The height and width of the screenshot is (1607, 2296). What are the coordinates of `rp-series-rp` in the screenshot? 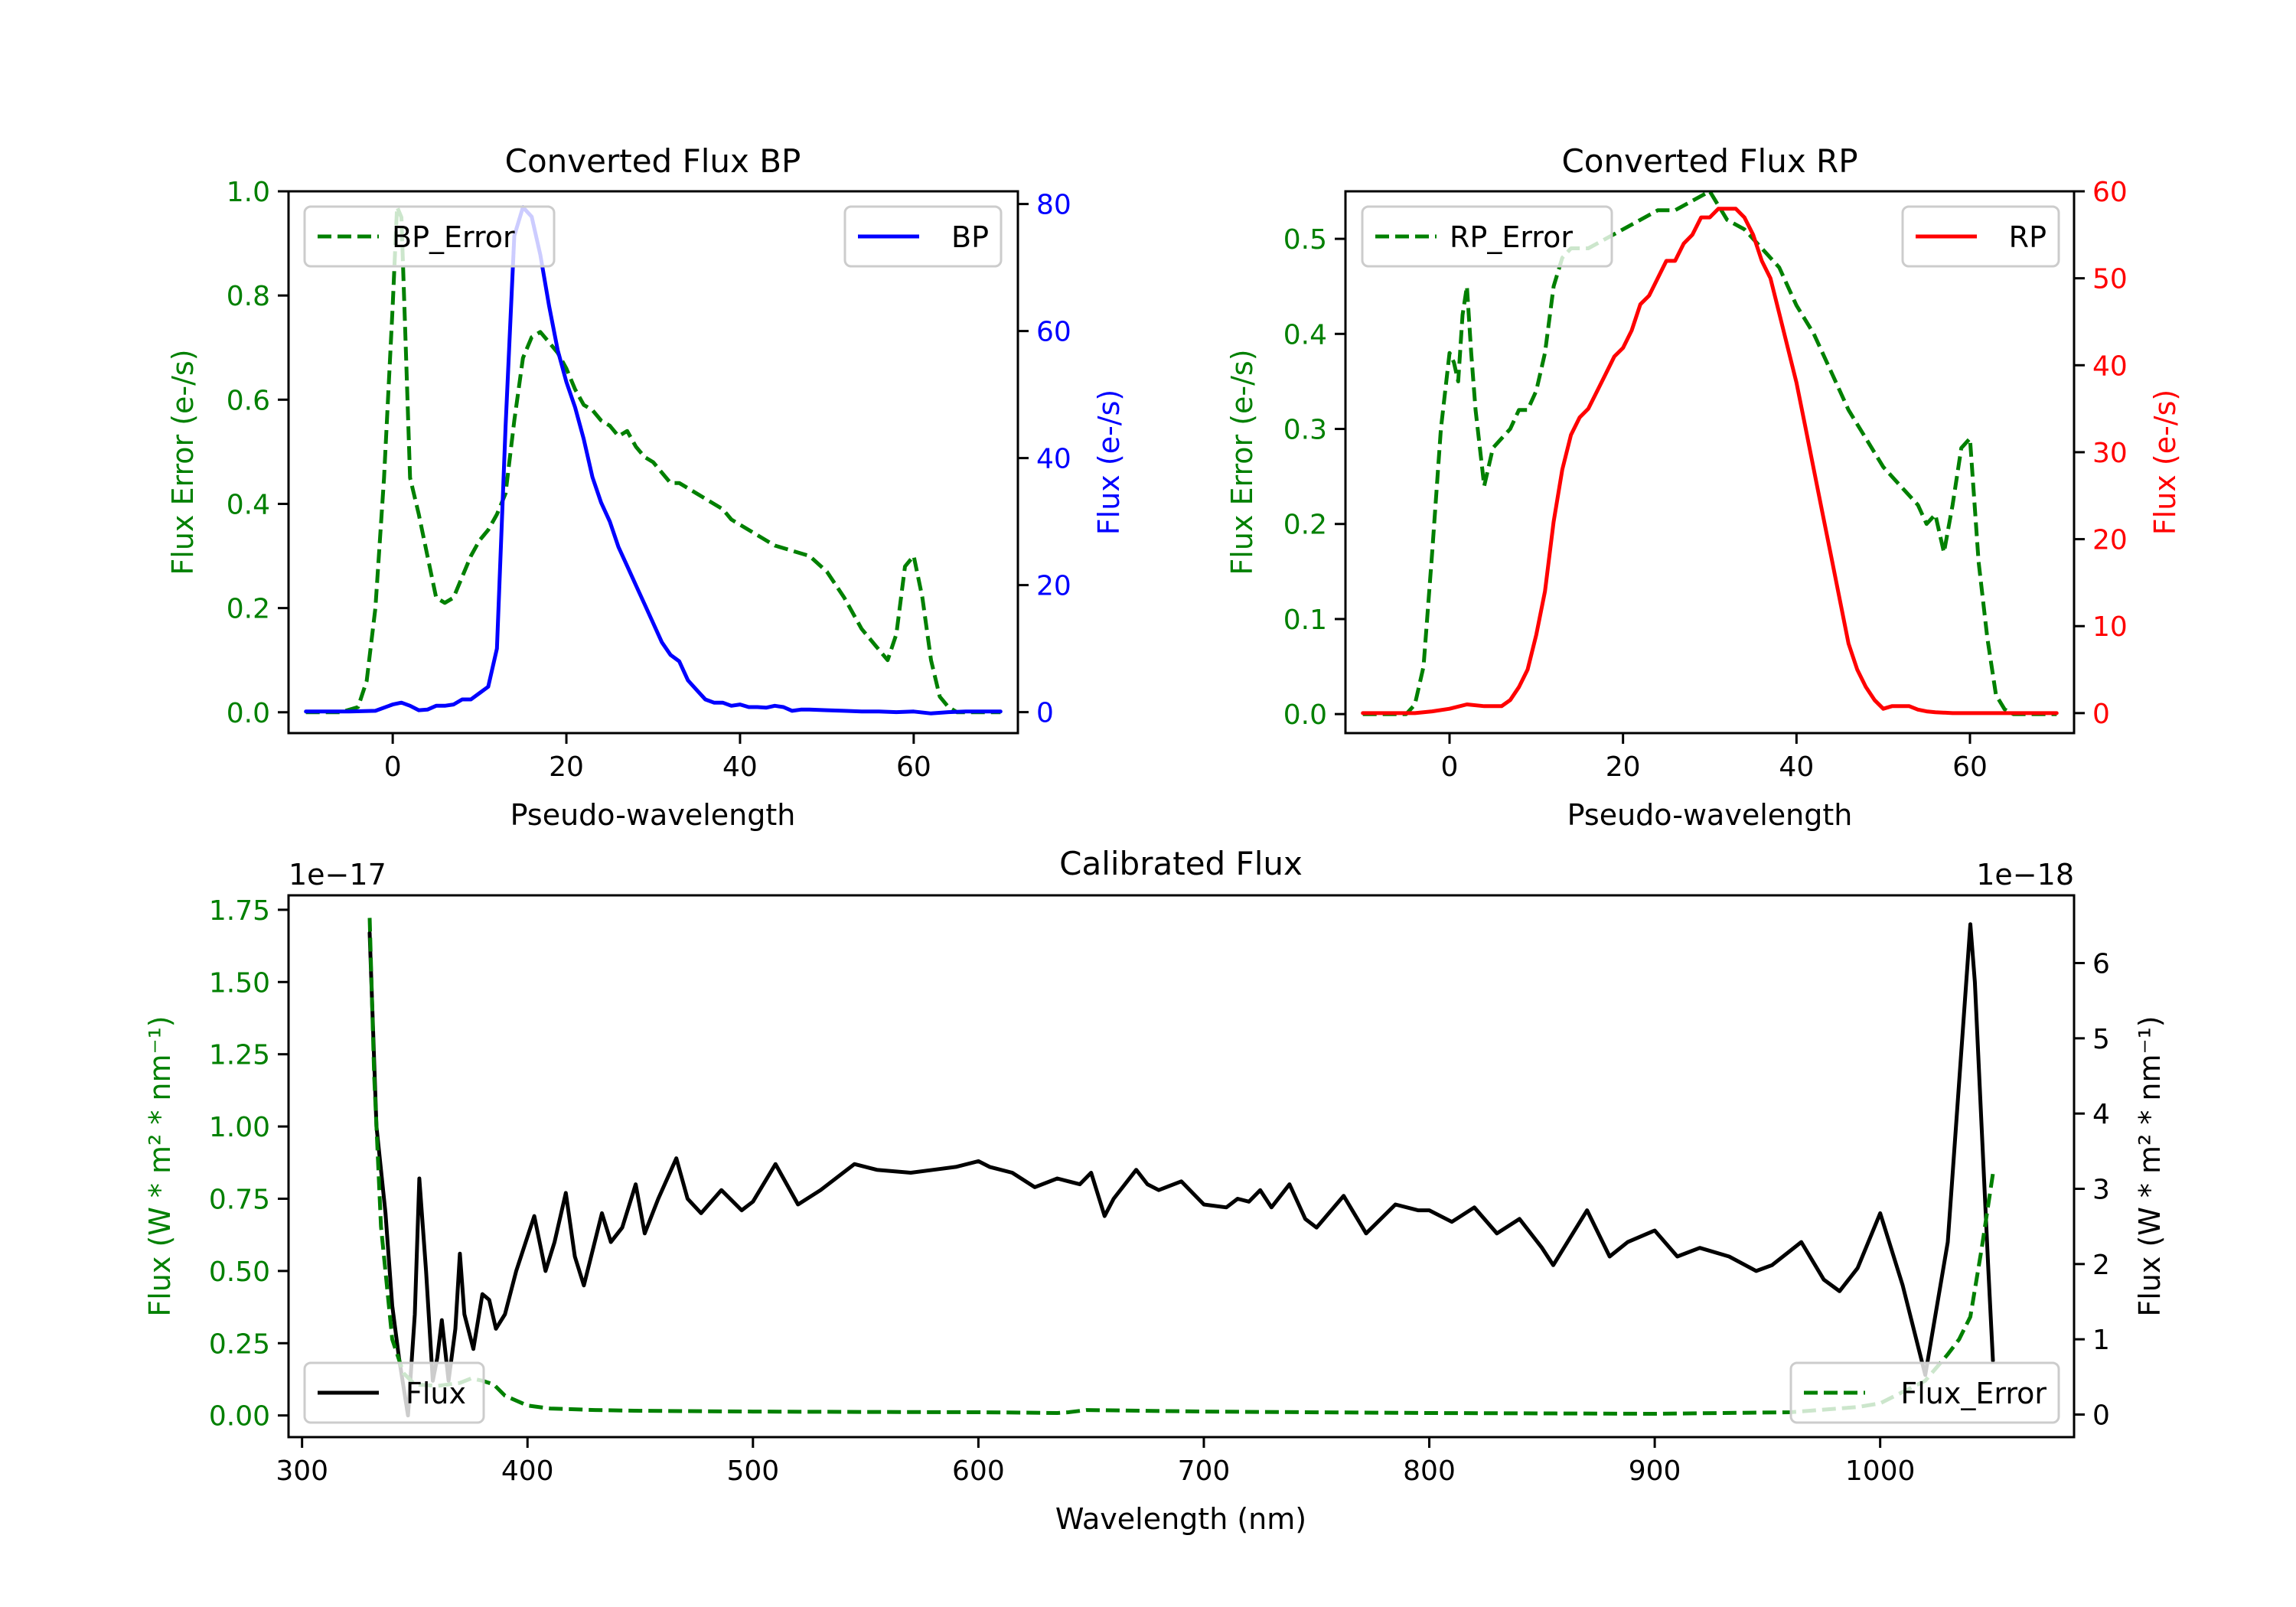 It's located at (1710, 461).